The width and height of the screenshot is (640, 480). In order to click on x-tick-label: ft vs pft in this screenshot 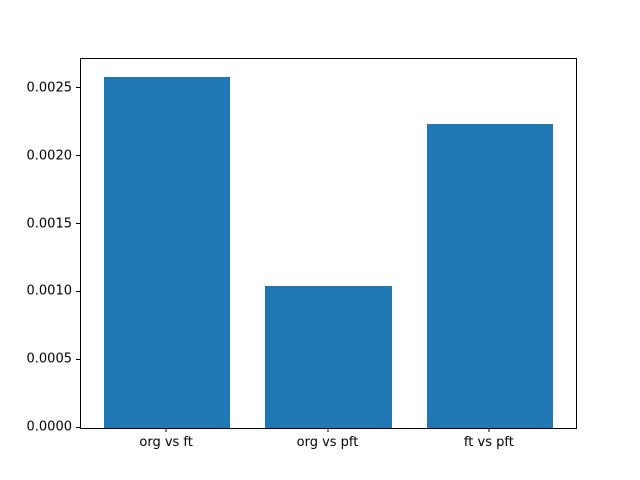, I will do `click(488, 442)`.